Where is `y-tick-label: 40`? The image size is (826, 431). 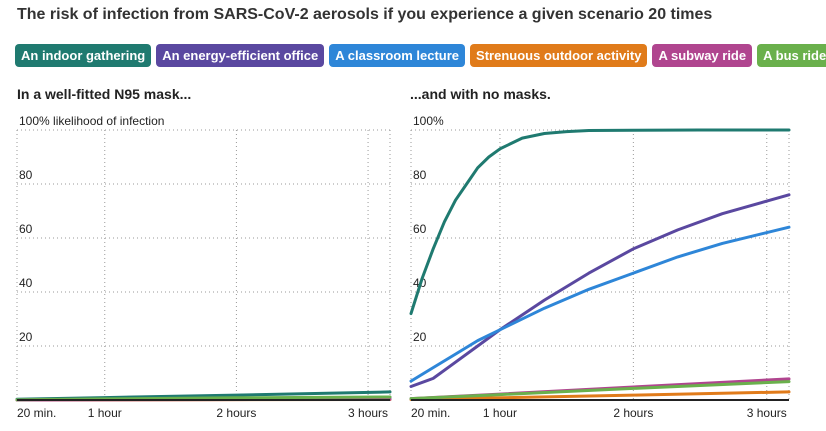 y-tick-label: 40 is located at coordinates (26, 283).